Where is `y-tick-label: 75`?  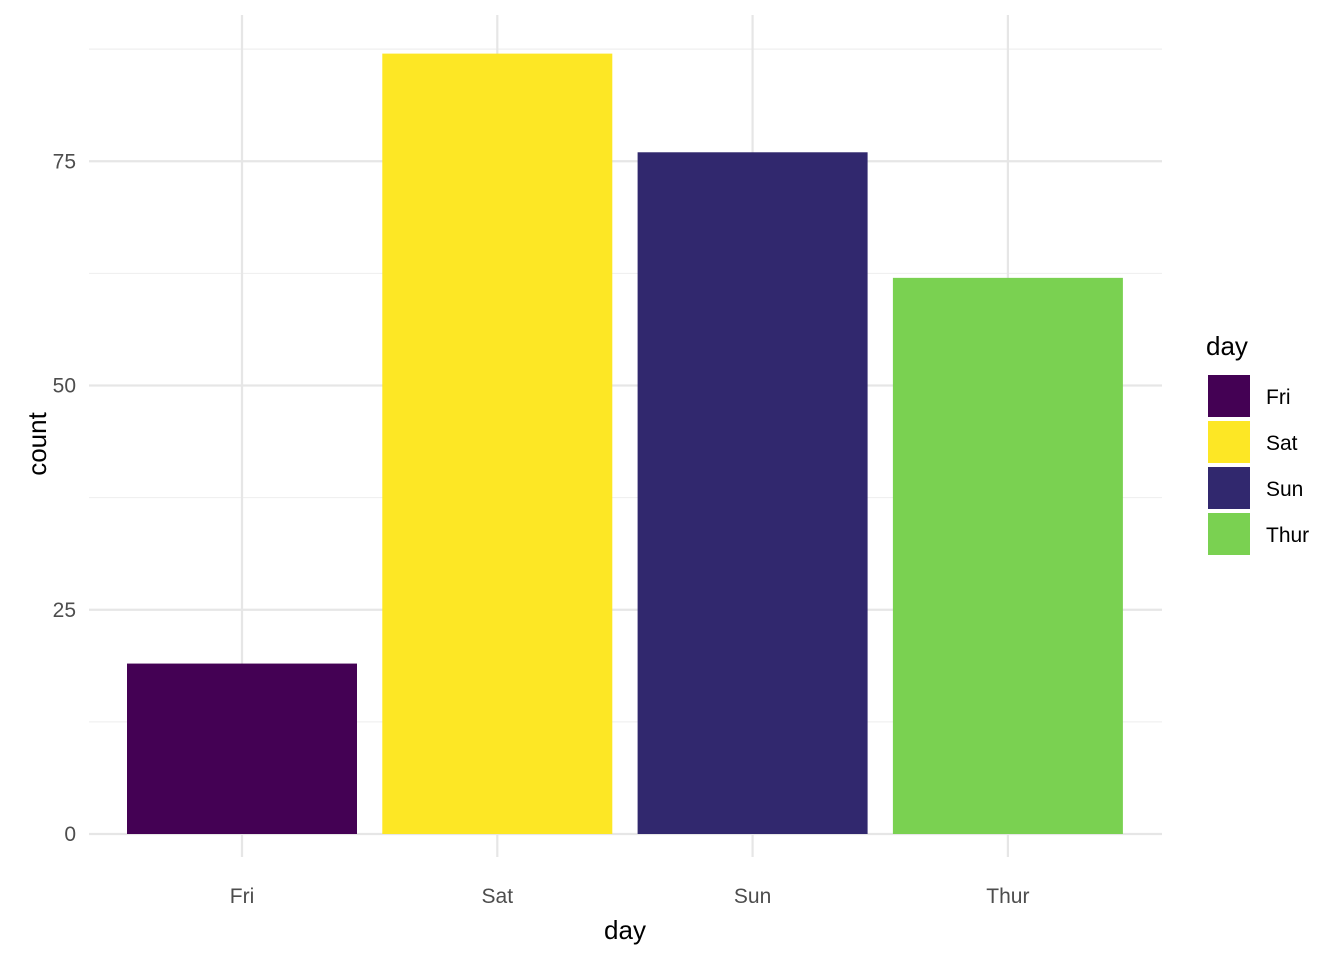
y-tick-label: 75 is located at coordinates (64, 161).